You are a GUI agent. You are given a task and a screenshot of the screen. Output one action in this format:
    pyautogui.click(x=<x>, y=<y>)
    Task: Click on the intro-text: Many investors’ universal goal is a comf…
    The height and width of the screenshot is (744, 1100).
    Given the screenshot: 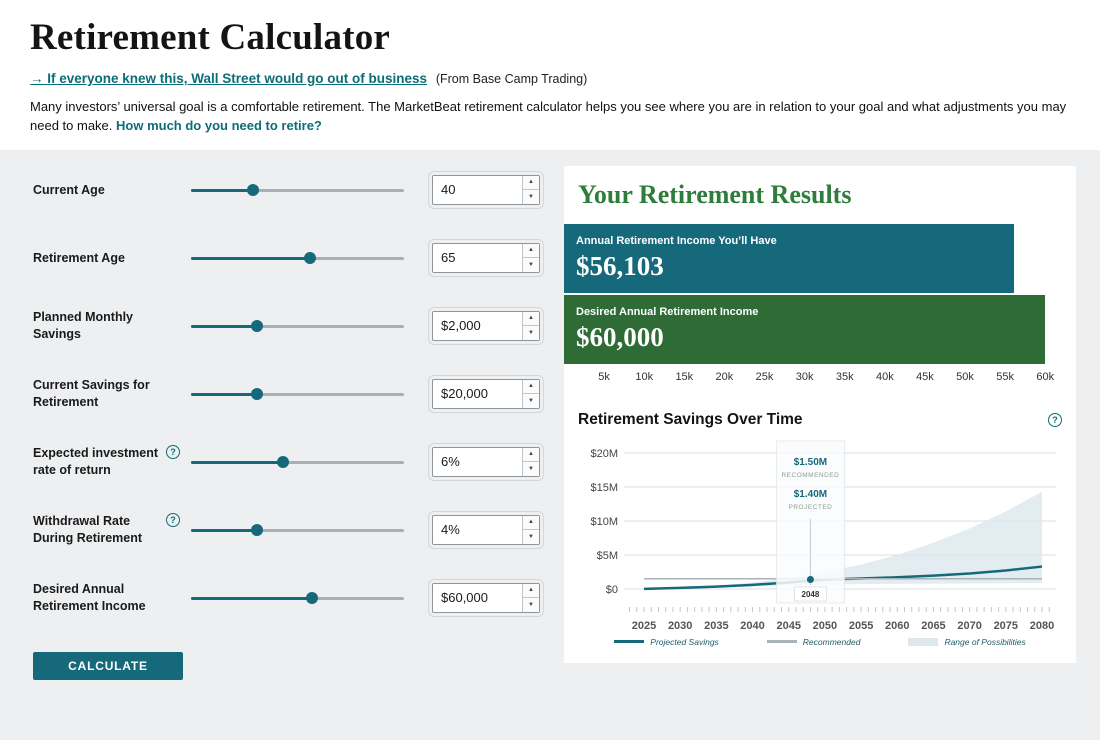 What is the action you would take?
    pyautogui.click(x=548, y=116)
    